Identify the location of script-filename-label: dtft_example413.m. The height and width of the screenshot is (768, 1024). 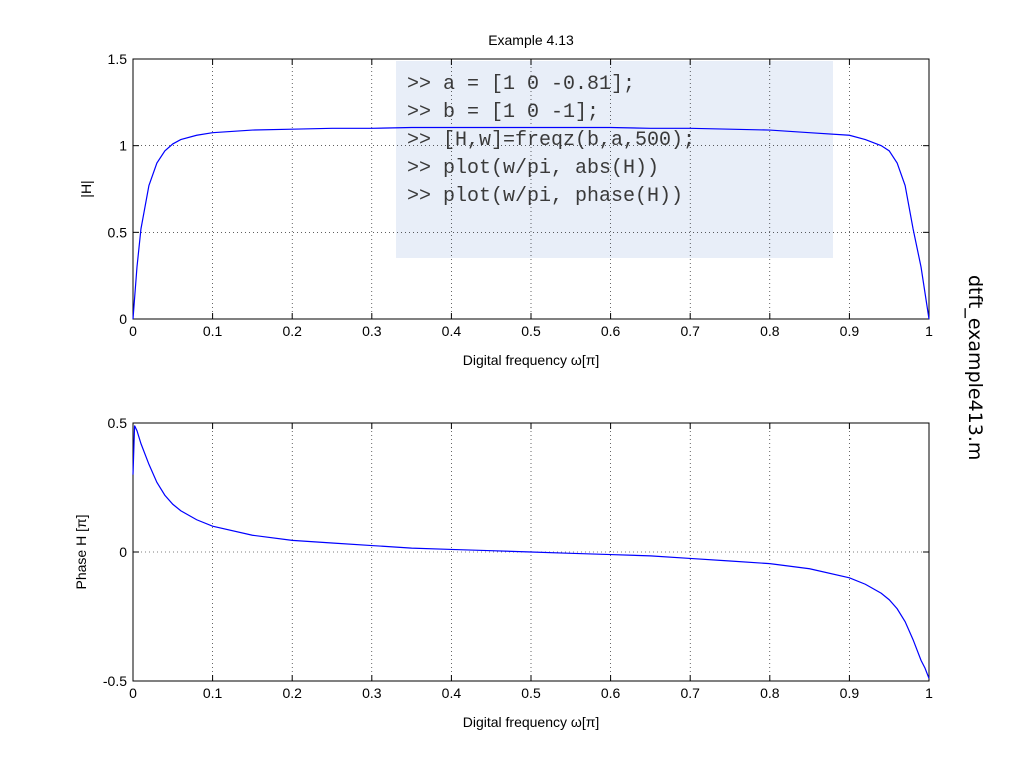
(975, 368).